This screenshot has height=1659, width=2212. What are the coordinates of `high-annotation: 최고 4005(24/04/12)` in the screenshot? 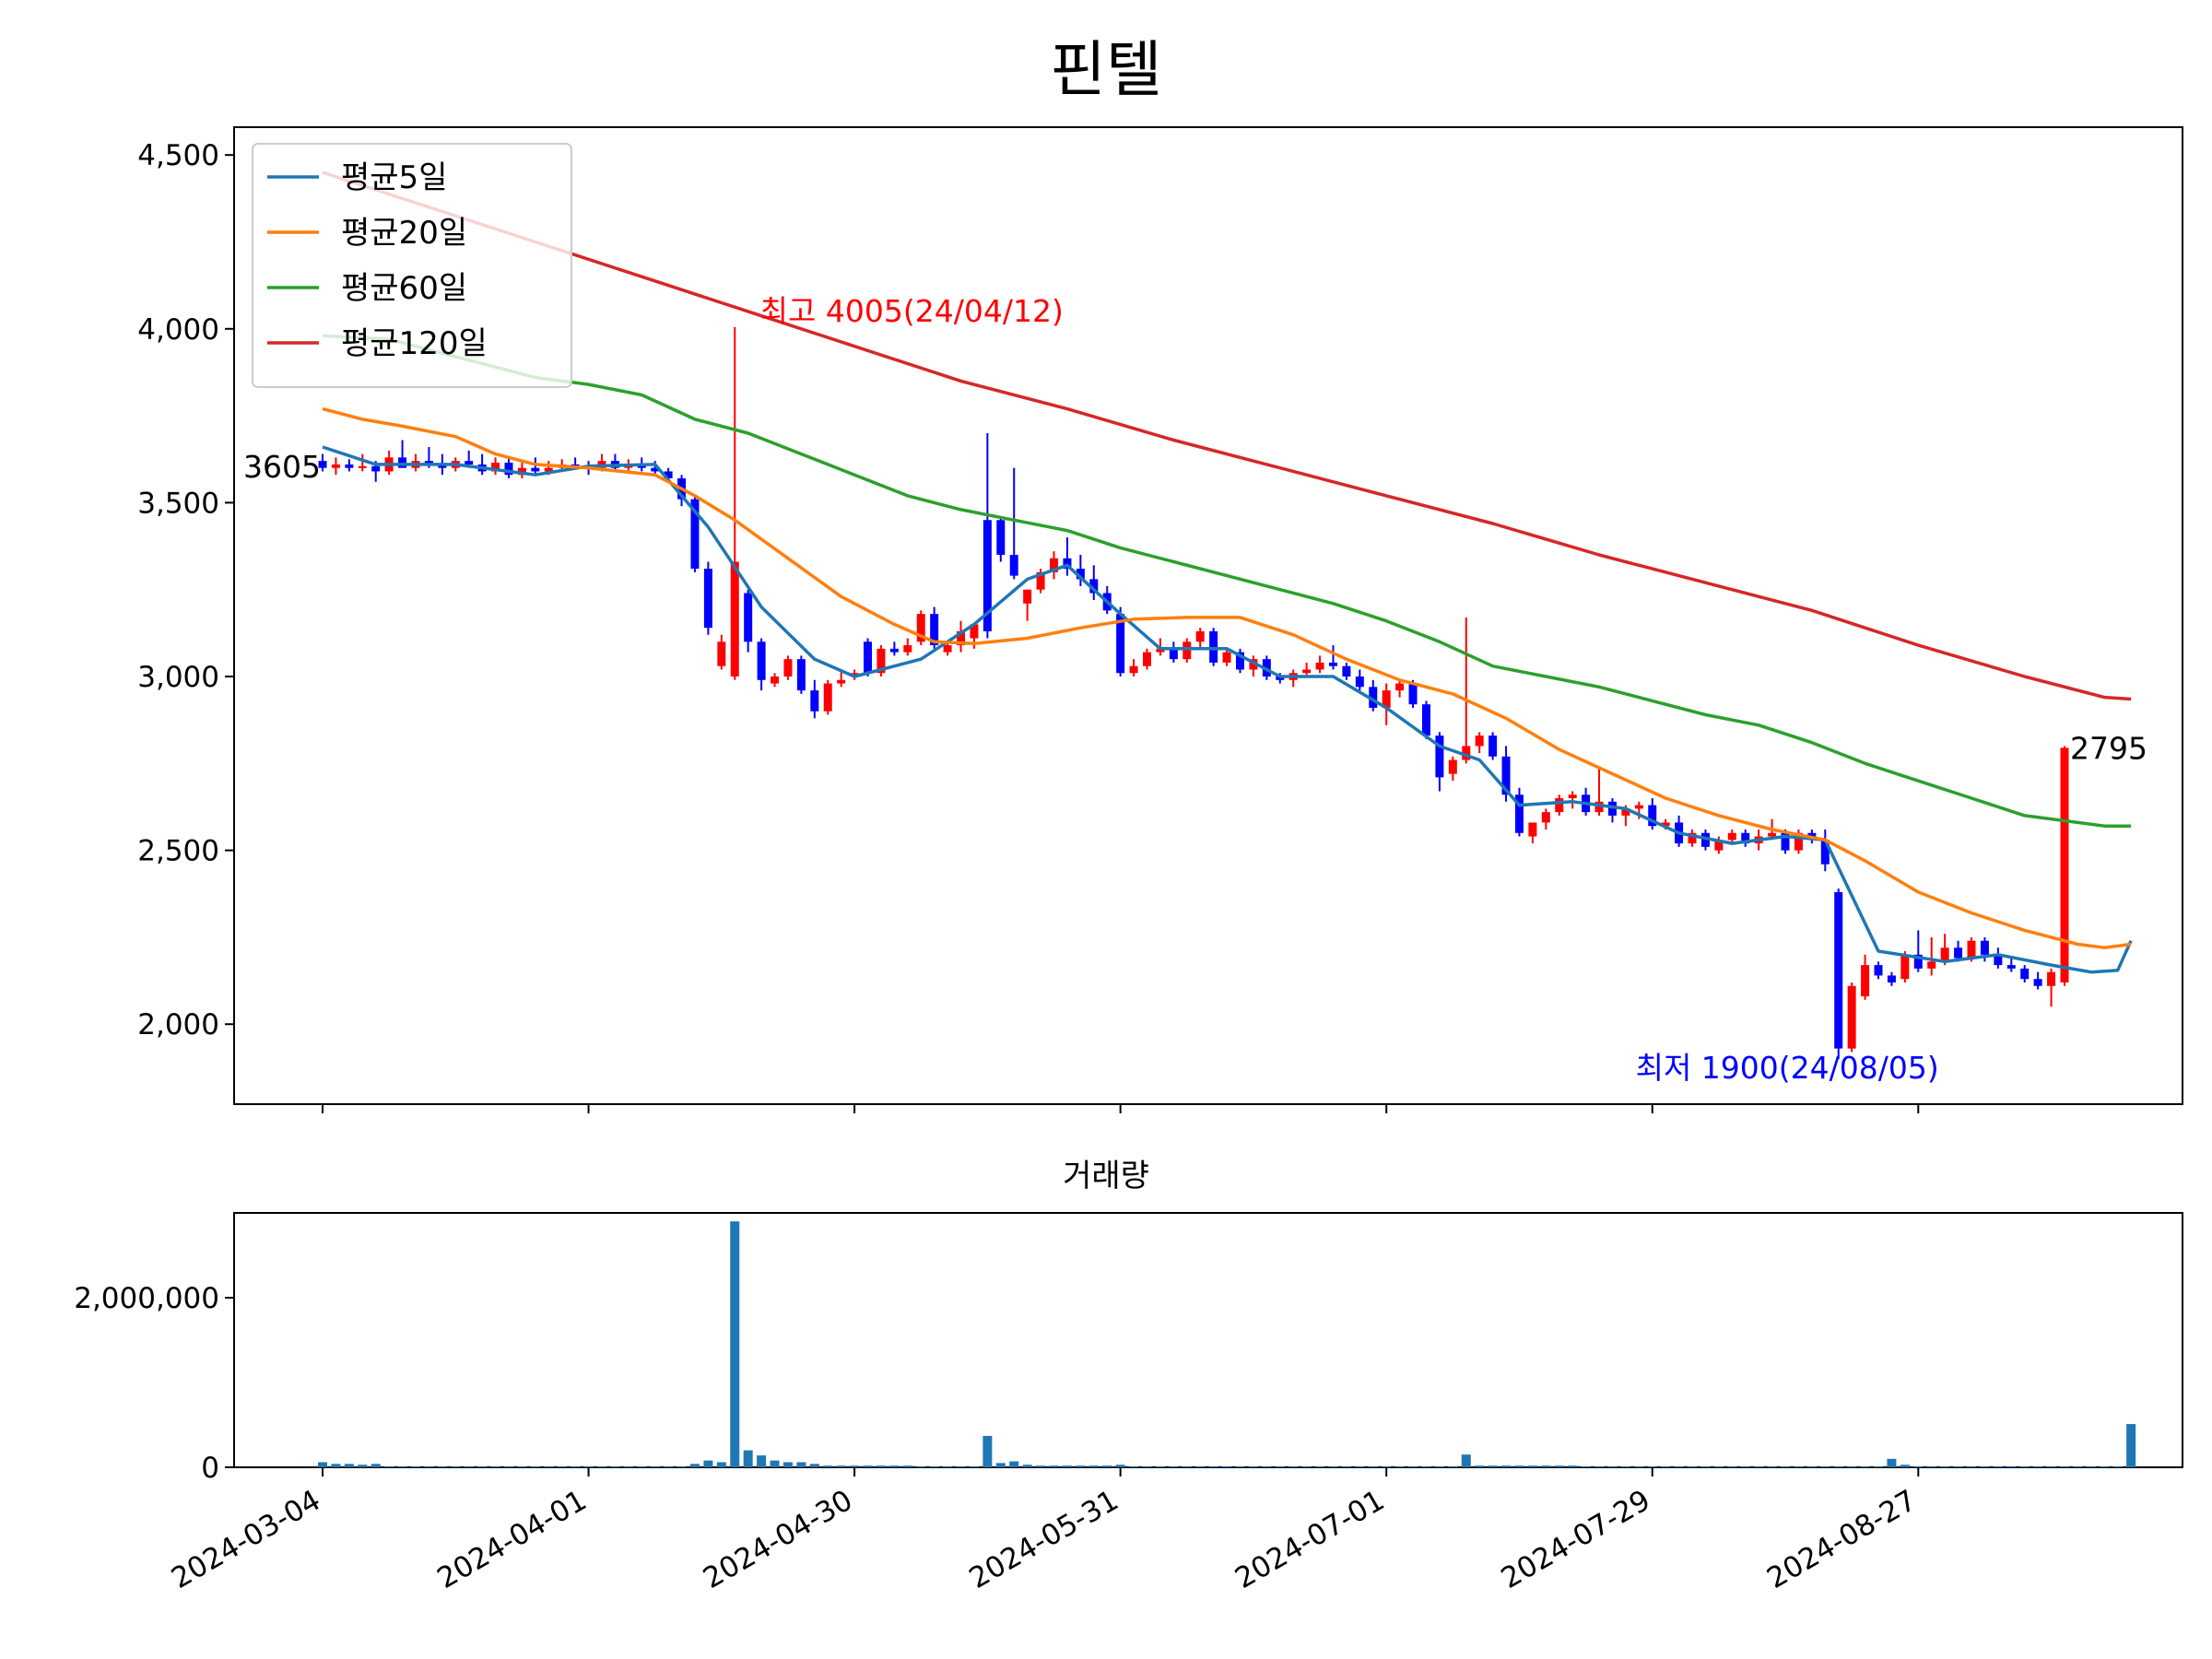 It's located at (912, 311).